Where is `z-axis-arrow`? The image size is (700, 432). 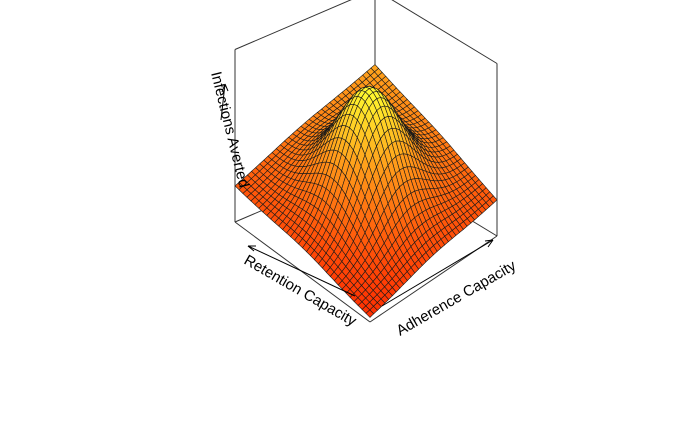
z-axis-arrow is located at coordinates (224, 102).